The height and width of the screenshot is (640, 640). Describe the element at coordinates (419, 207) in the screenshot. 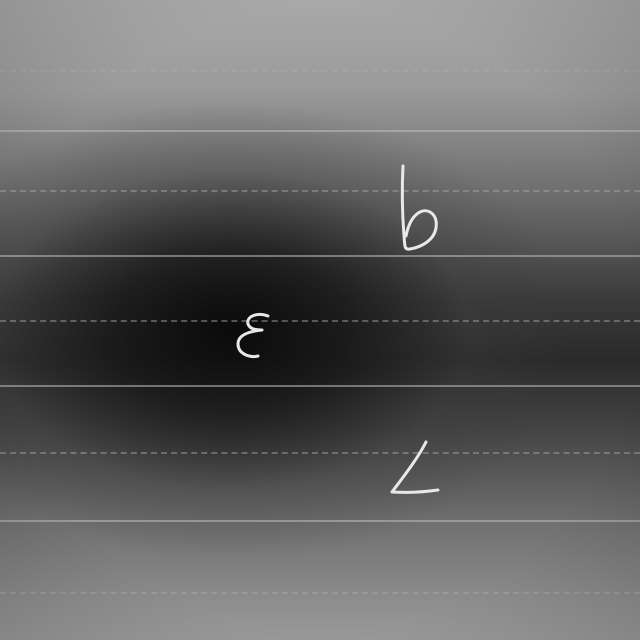

I see `letter-b` at that location.